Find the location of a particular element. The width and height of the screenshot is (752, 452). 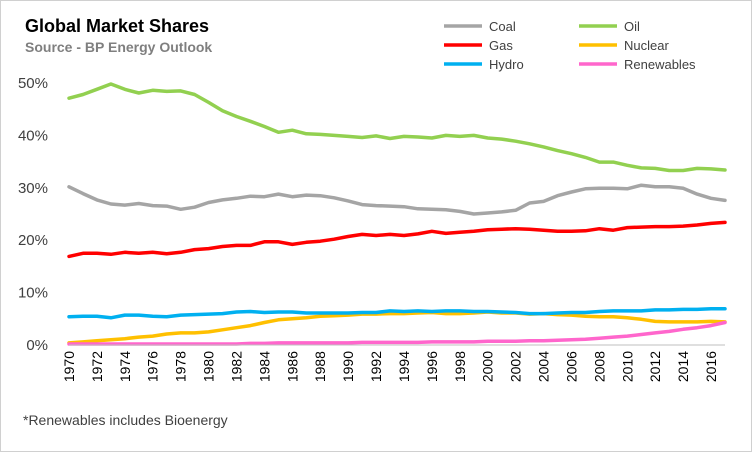

x-tick-label: 1978 is located at coordinates (181, 366).